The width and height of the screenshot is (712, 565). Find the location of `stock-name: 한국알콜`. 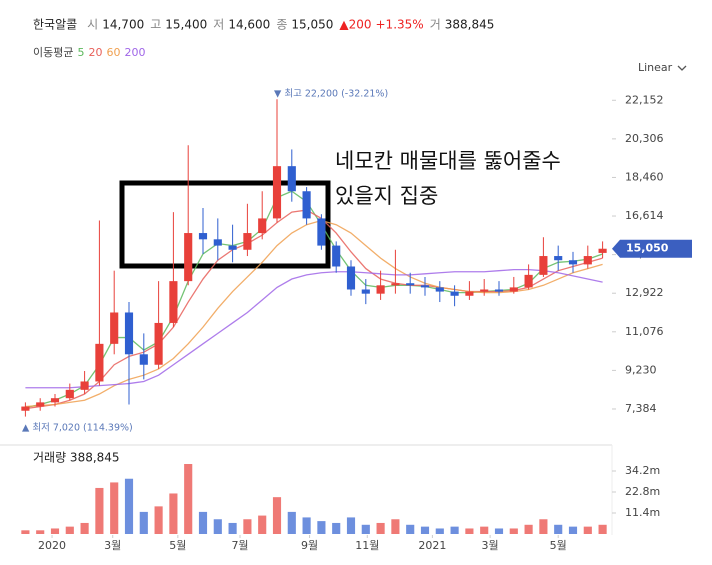

stock-name: 한국알콜 is located at coordinates (55, 25).